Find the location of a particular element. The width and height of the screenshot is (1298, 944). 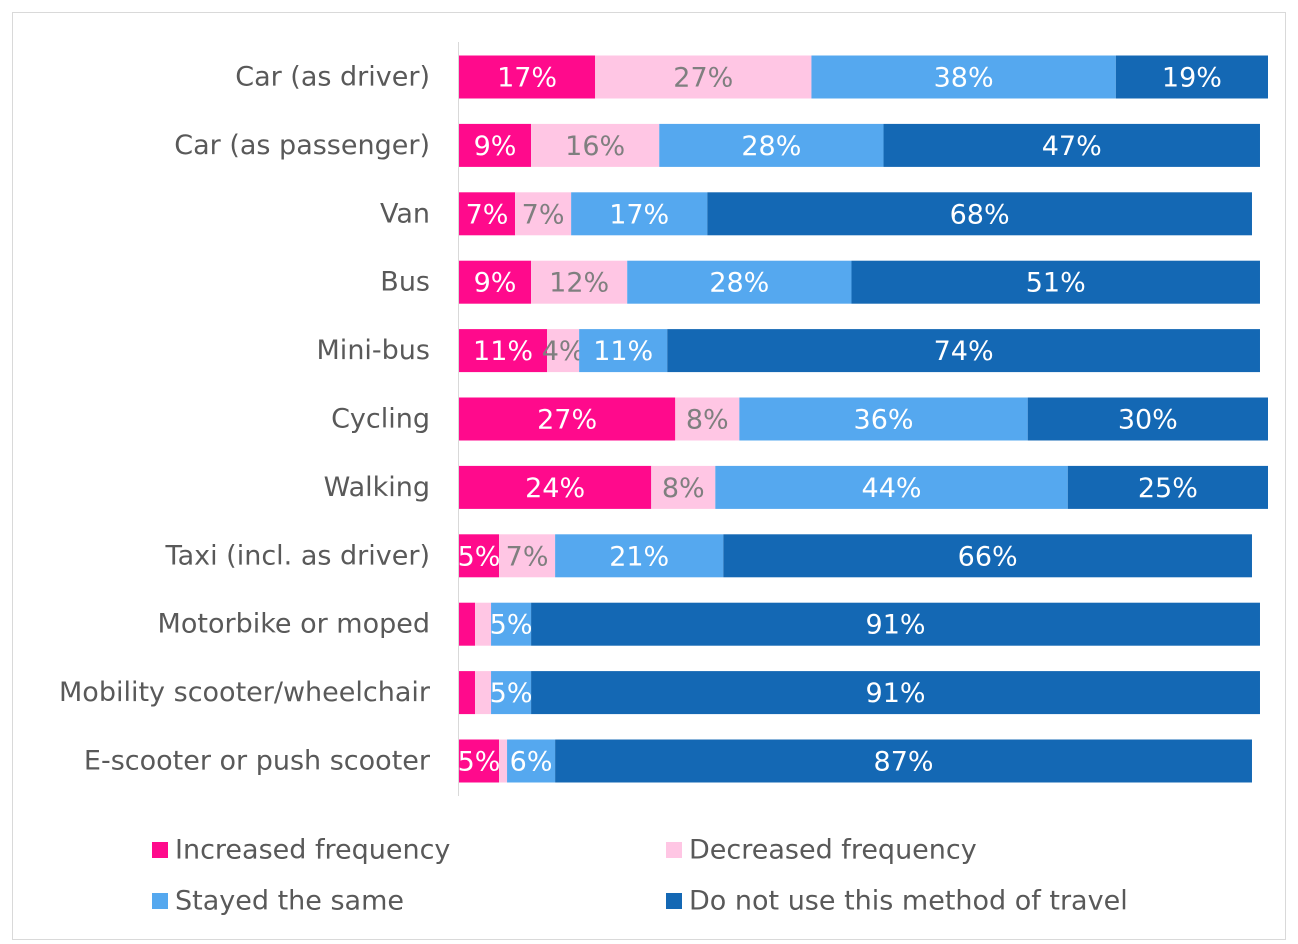

category-label: Motorbike or moped is located at coordinates (294, 624).